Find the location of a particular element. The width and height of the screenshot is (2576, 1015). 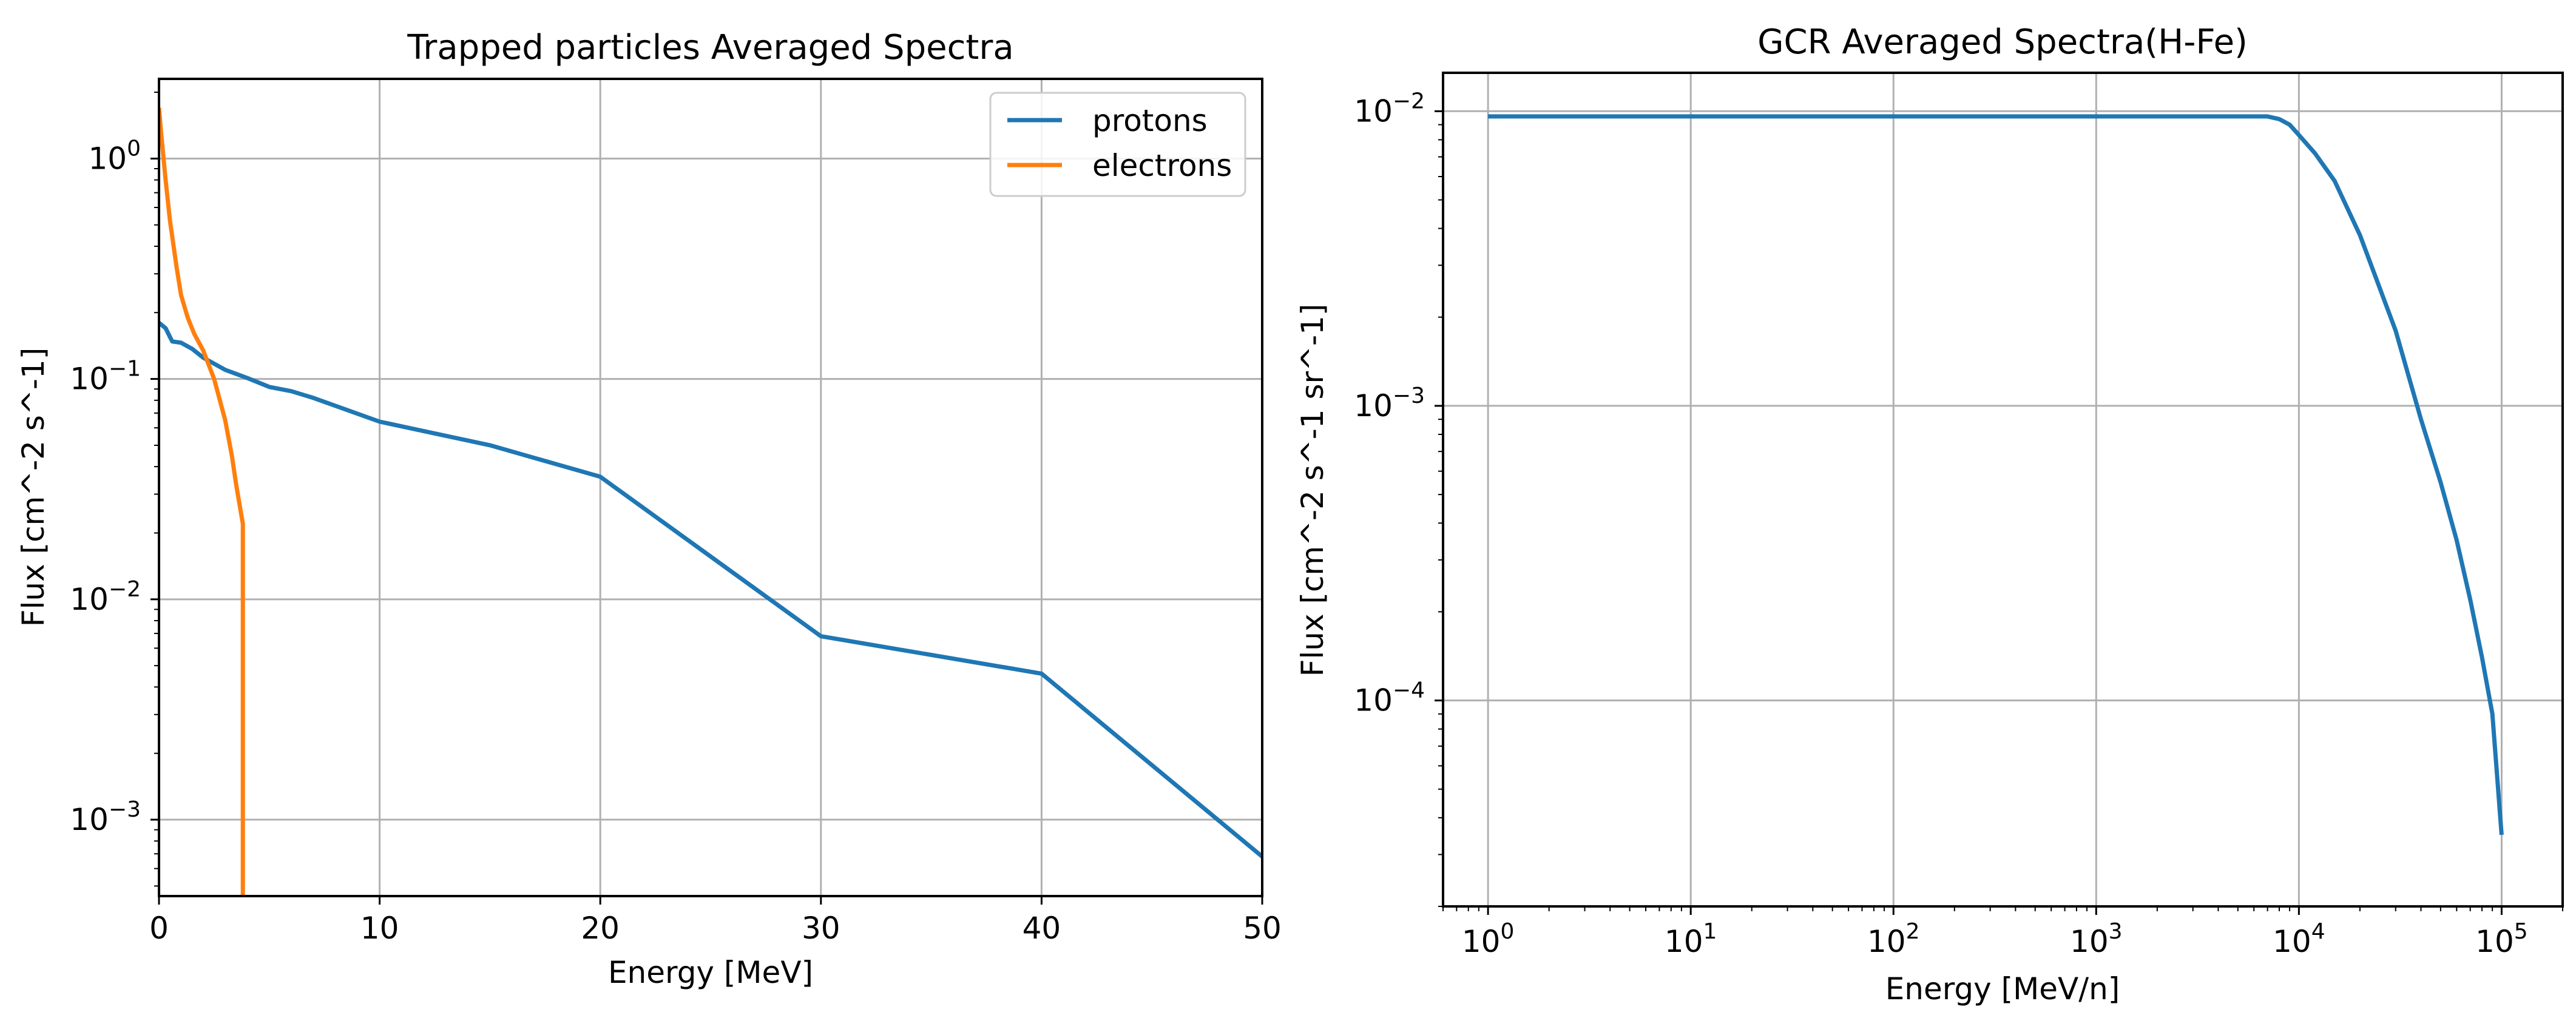

chart1-legend: protons electrons is located at coordinates (1117, 144).